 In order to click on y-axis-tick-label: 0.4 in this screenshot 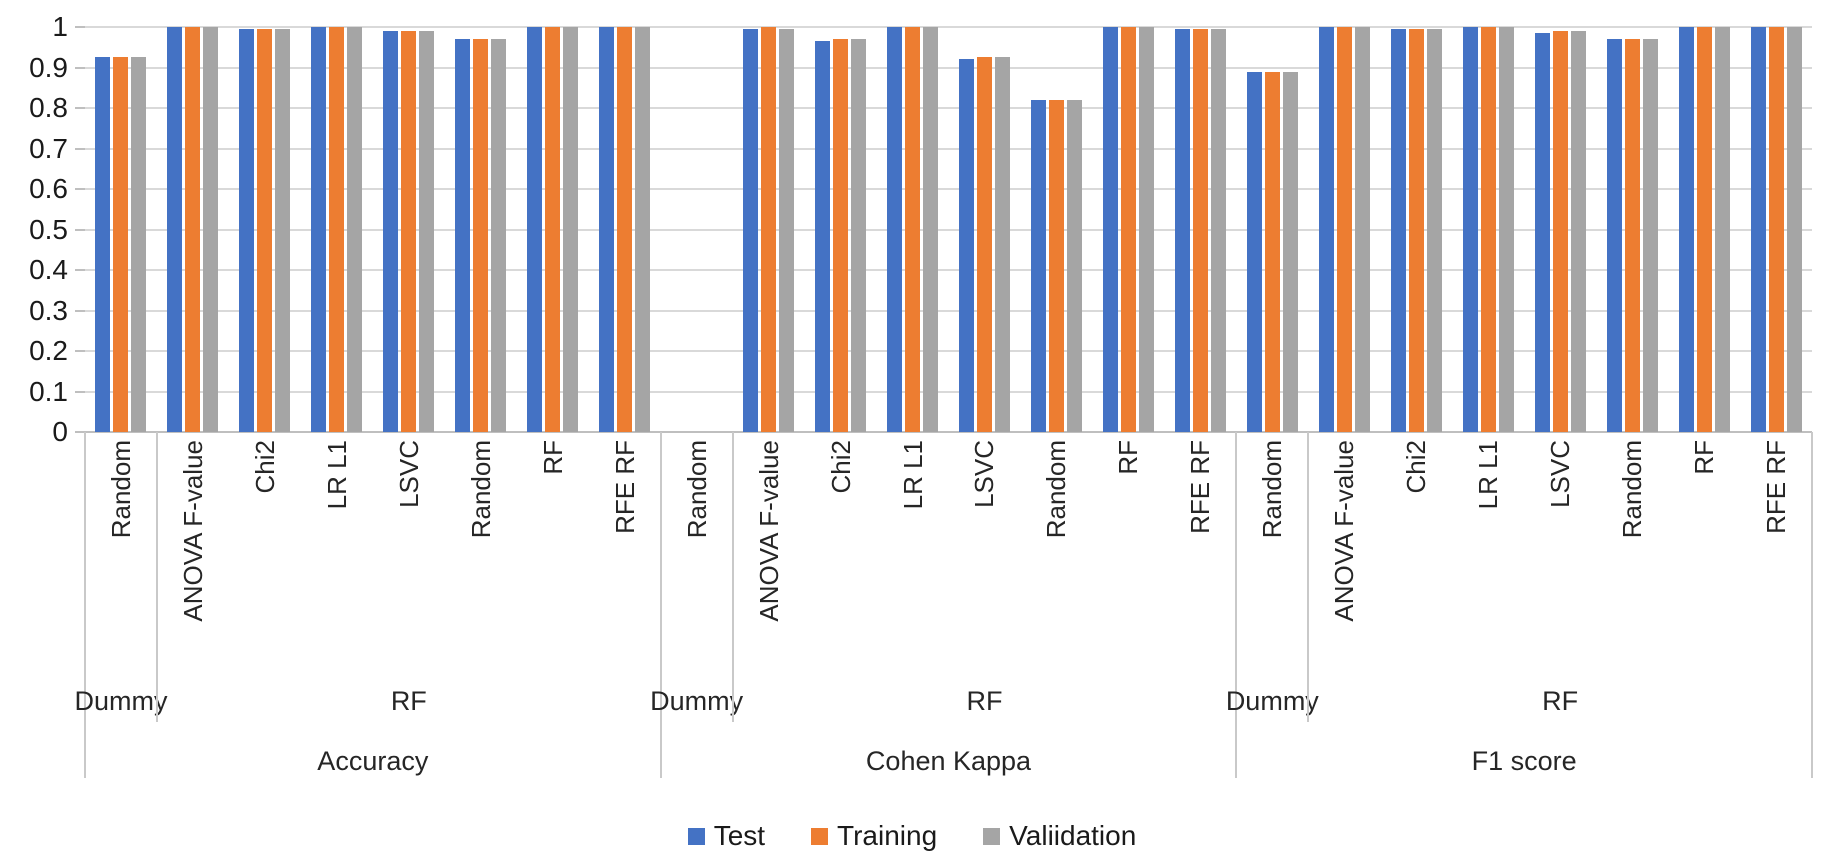, I will do `click(48, 269)`.